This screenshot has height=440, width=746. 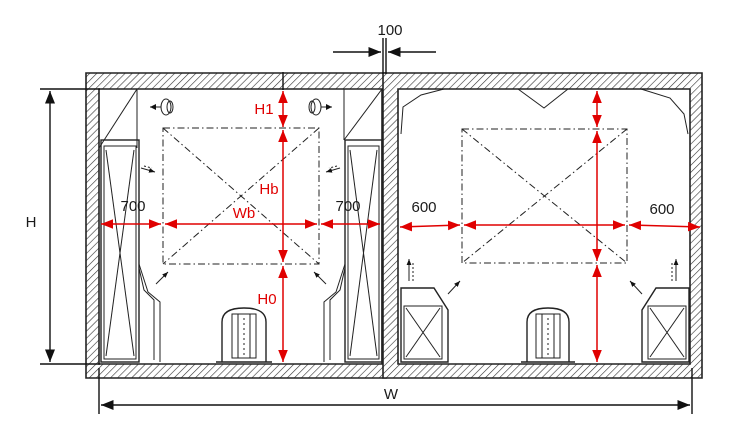 I want to click on right-700-label: 700, so click(x=347, y=206).